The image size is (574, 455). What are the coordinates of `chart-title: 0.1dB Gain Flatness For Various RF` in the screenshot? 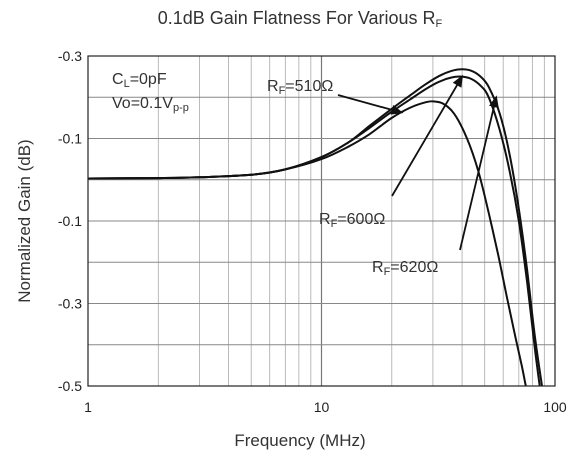 It's located at (300, 19).